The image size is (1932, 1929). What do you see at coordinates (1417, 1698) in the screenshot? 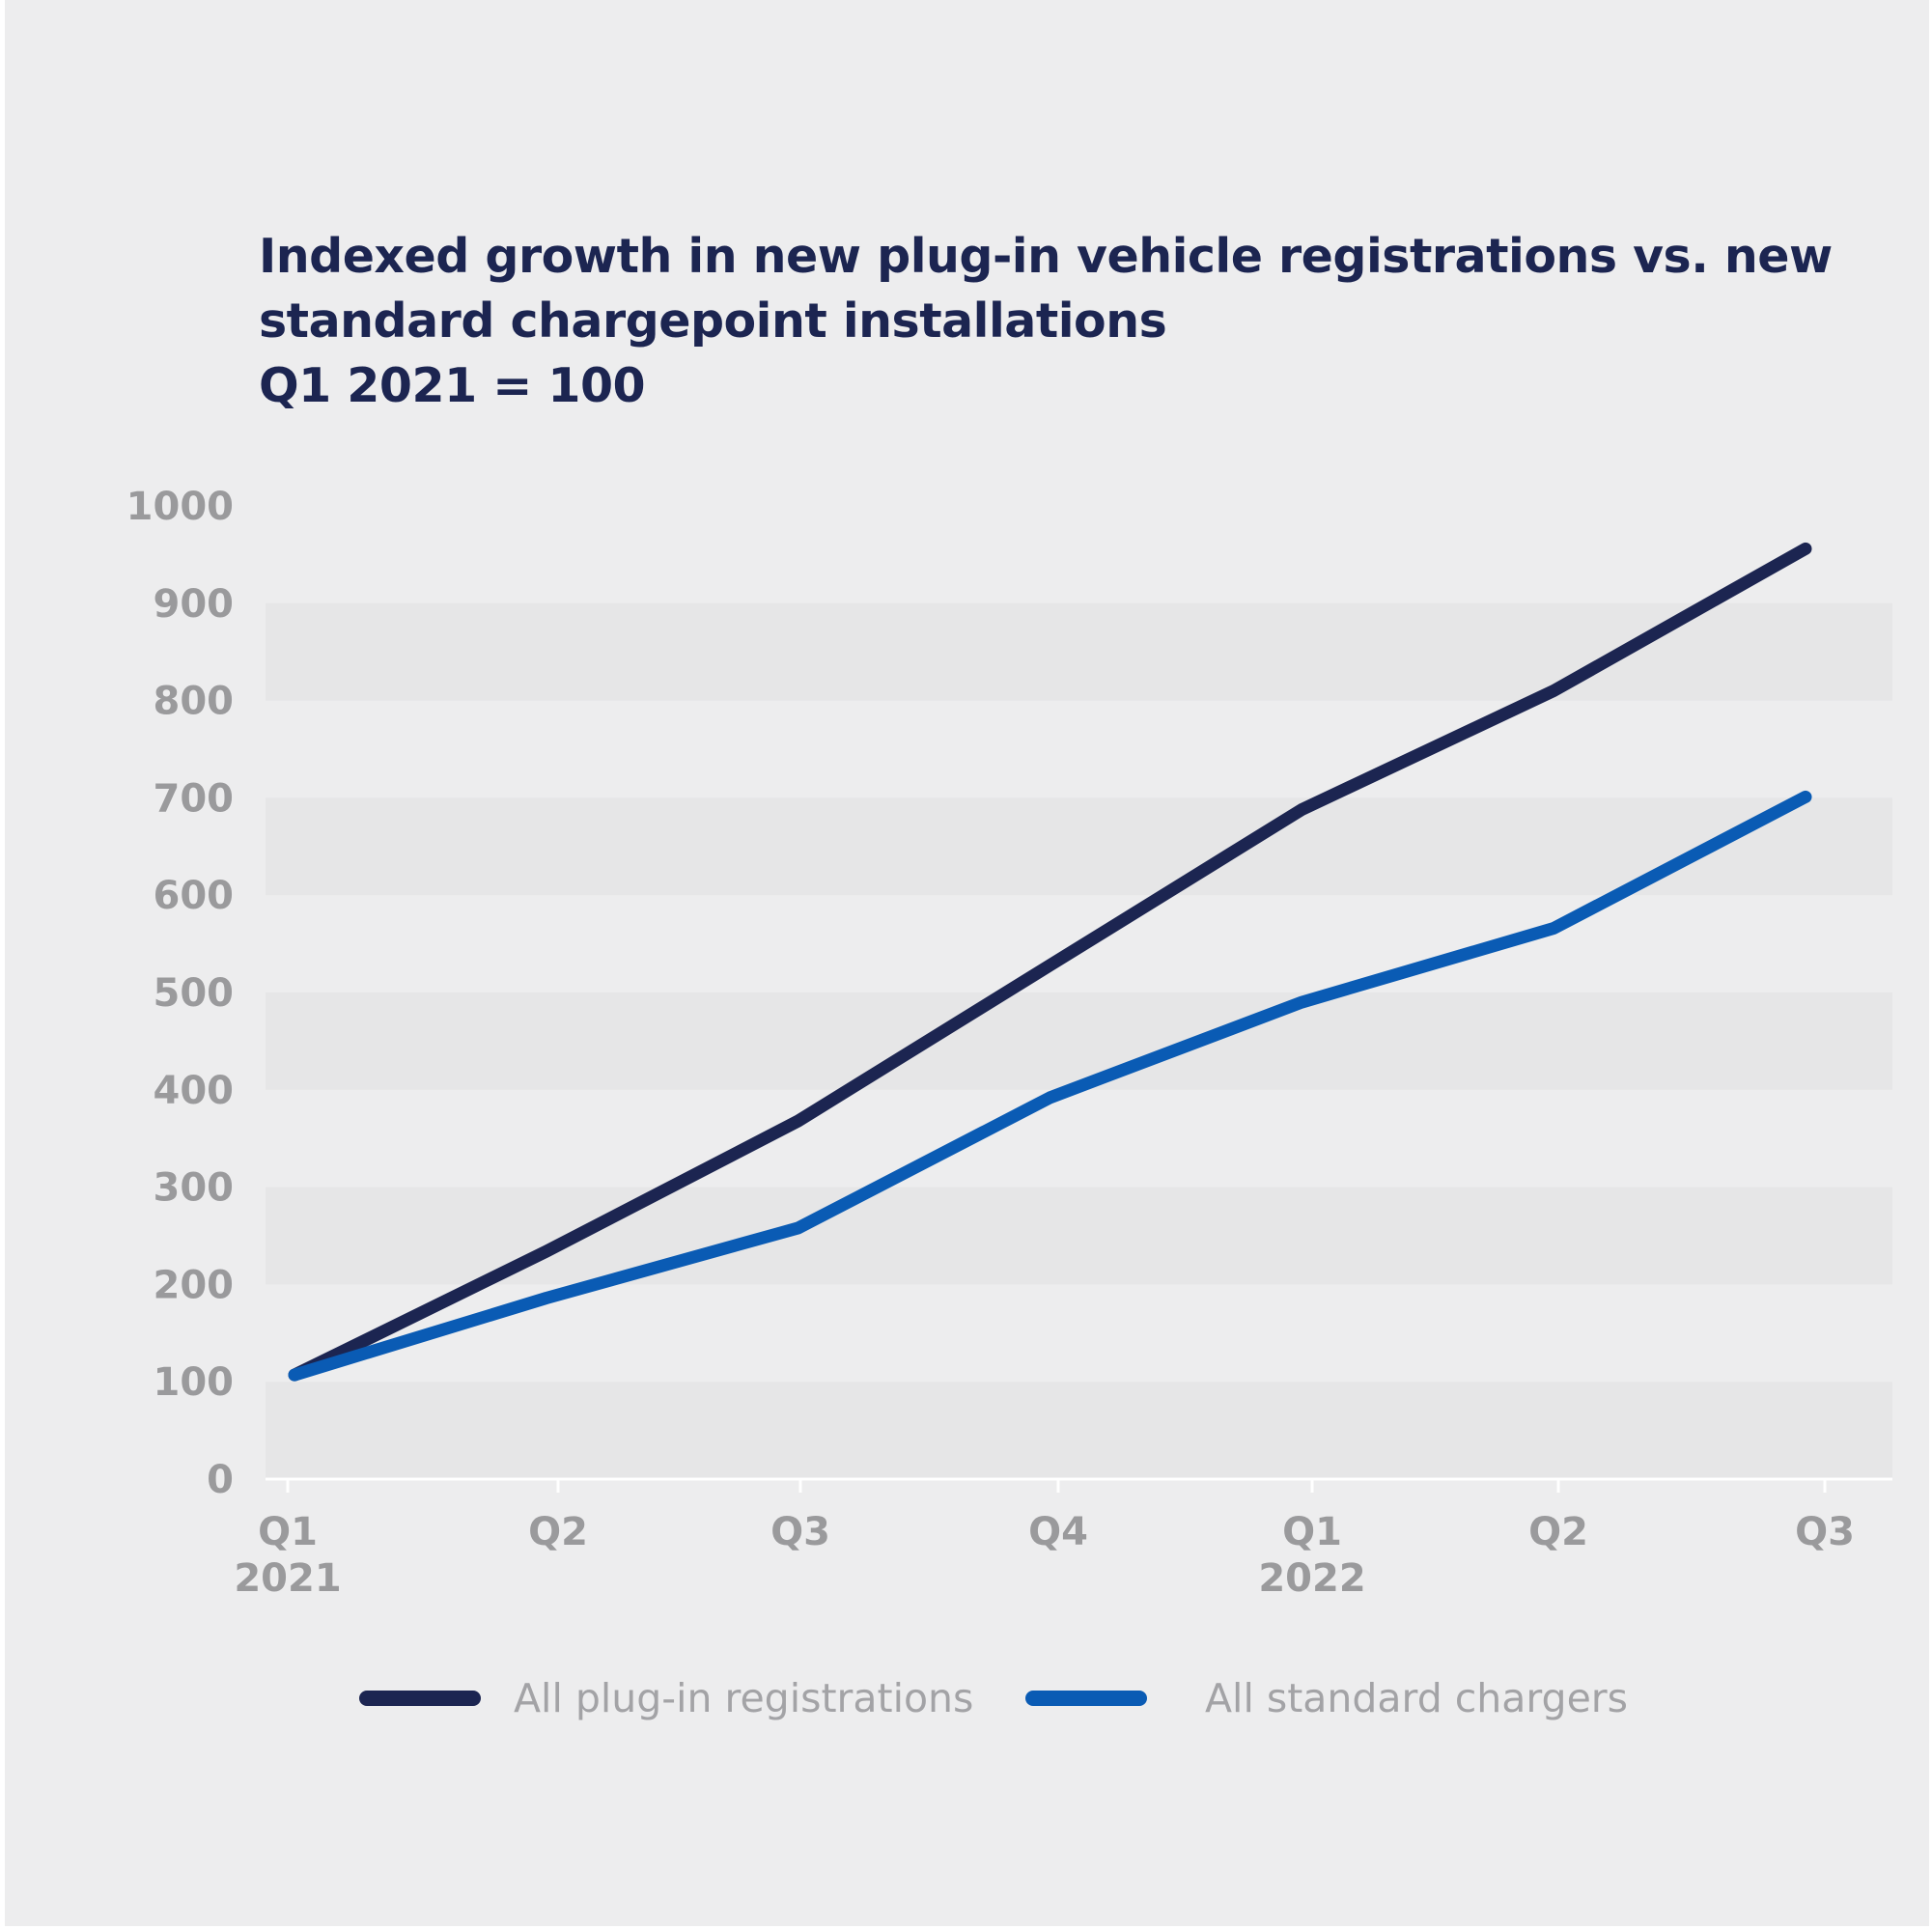
I see `legend-label: All standard chargers` at bounding box center [1417, 1698].